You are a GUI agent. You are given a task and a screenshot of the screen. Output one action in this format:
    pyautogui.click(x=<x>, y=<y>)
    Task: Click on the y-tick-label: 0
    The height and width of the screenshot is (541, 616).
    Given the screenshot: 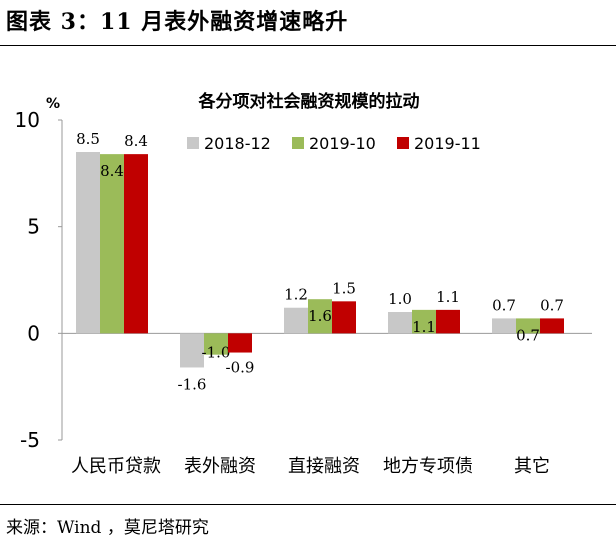 What is the action you would take?
    pyautogui.click(x=33, y=333)
    